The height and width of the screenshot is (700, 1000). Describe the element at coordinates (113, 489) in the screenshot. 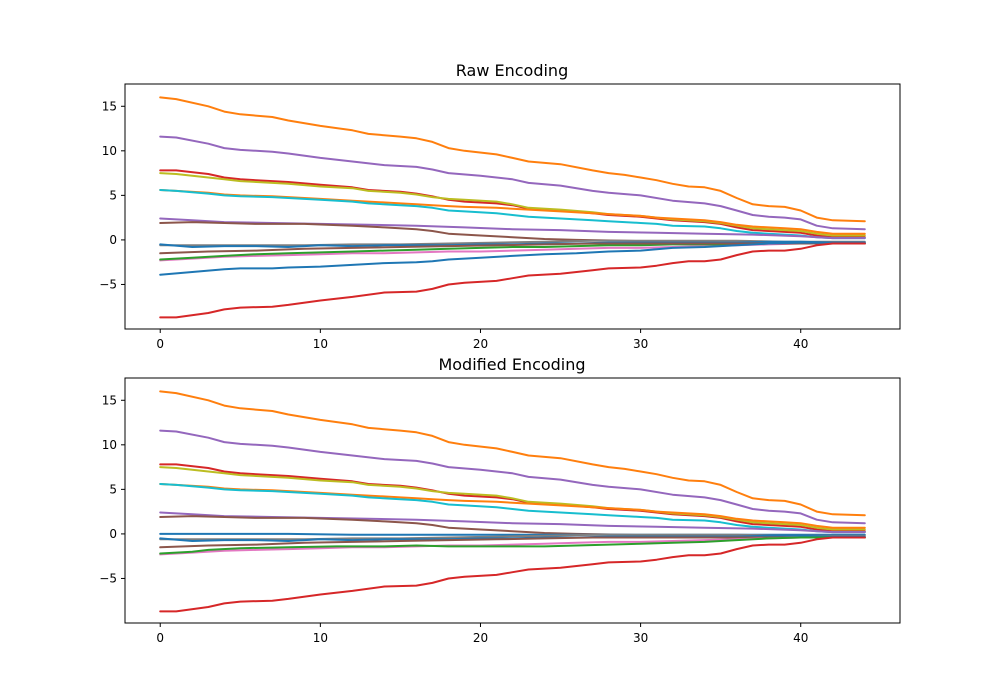

I see `modified-encoding-y-tick-label: 5` at that location.